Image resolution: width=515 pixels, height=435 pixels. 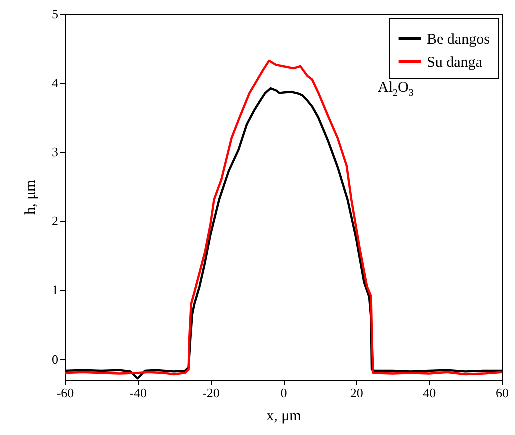 I want to click on y-tick-label: 1, so click(x=55, y=290).